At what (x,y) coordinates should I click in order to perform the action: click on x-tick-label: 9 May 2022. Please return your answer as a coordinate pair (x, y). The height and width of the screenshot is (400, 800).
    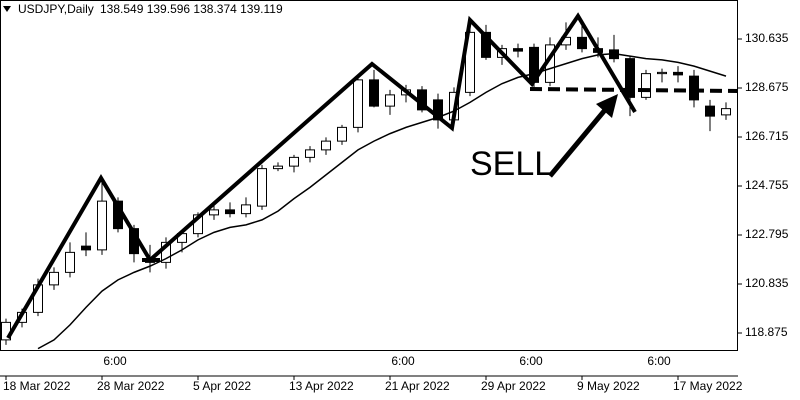
    Looking at the image, I should click on (608, 386).